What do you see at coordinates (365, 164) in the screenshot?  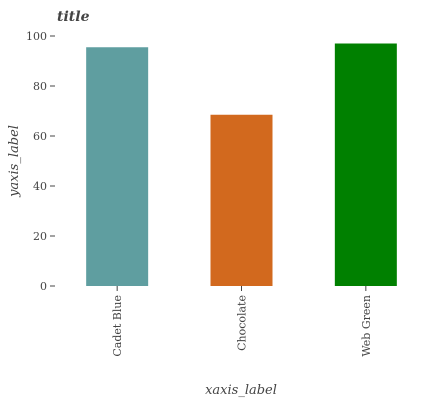 I see `bar-web-green` at bounding box center [365, 164].